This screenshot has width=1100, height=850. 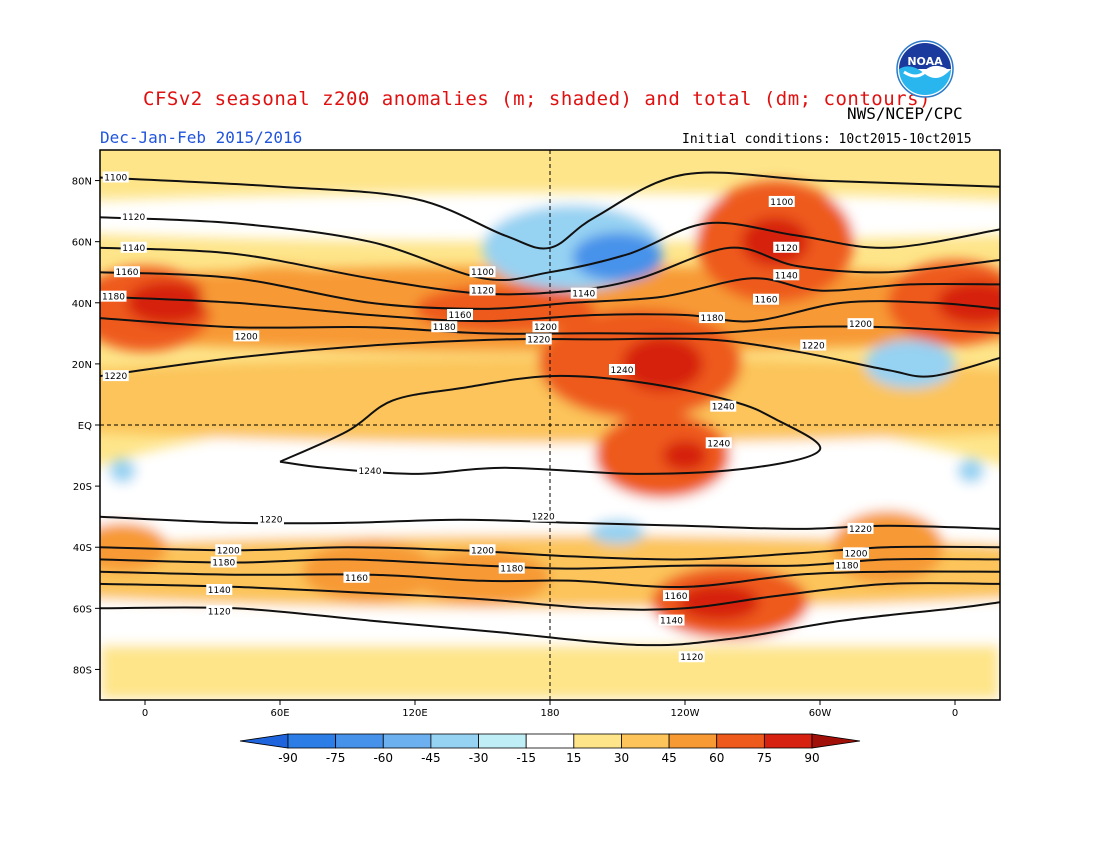 What do you see at coordinates (444, 328) in the screenshot?
I see `contour-label-text: 1180` at bounding box center [444, 328].